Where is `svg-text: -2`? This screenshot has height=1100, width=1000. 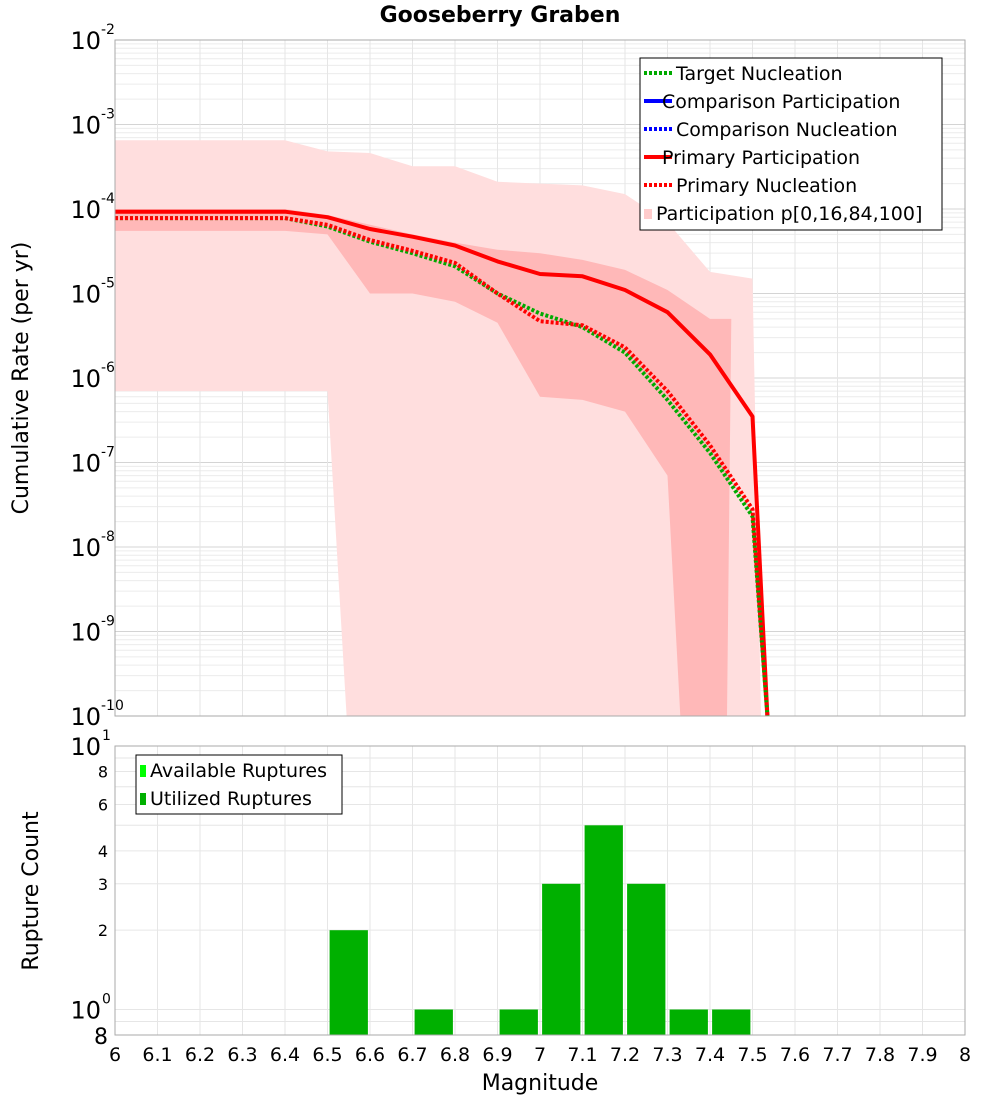 svg-text: -2 is located at coordinates (108, 30).